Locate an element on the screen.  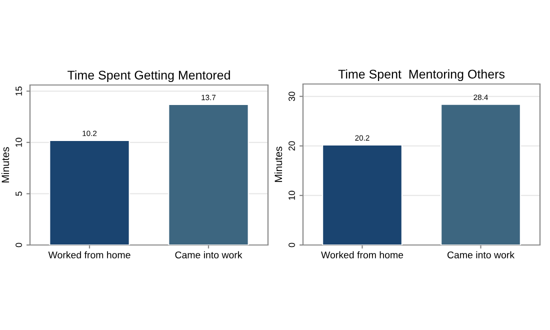
y-tick-label: 30 is located at coordinates (291, 97).